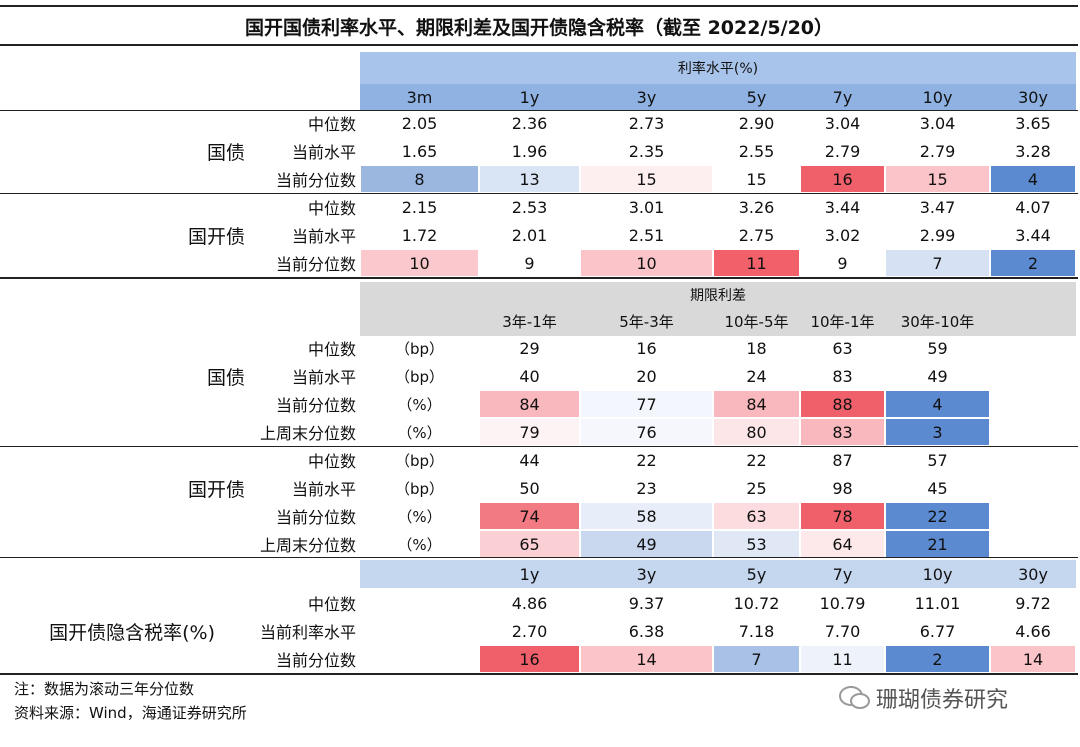 The height and width of the screenshot is (747, 1080). Describe the element at coordinates (646, 179) in the screenshot. I see `cell: 15` at that location.